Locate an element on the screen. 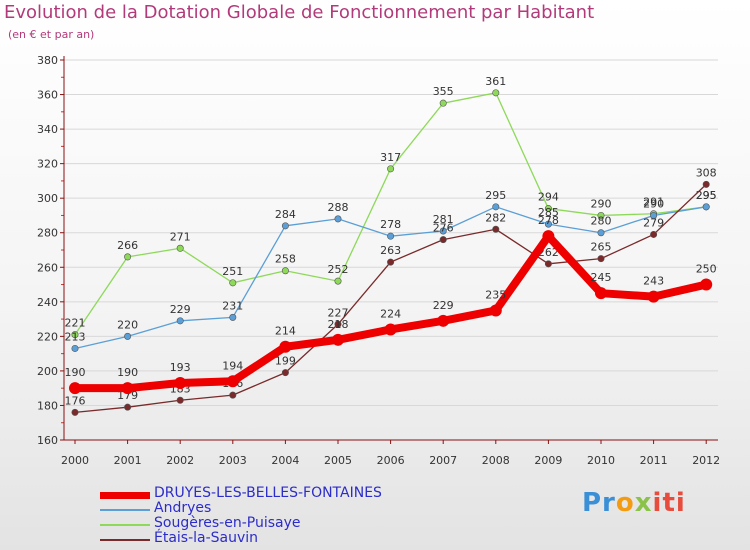 This screenshot has width=750, height=550. data-label: 213 is located at coordinates (75, 336).